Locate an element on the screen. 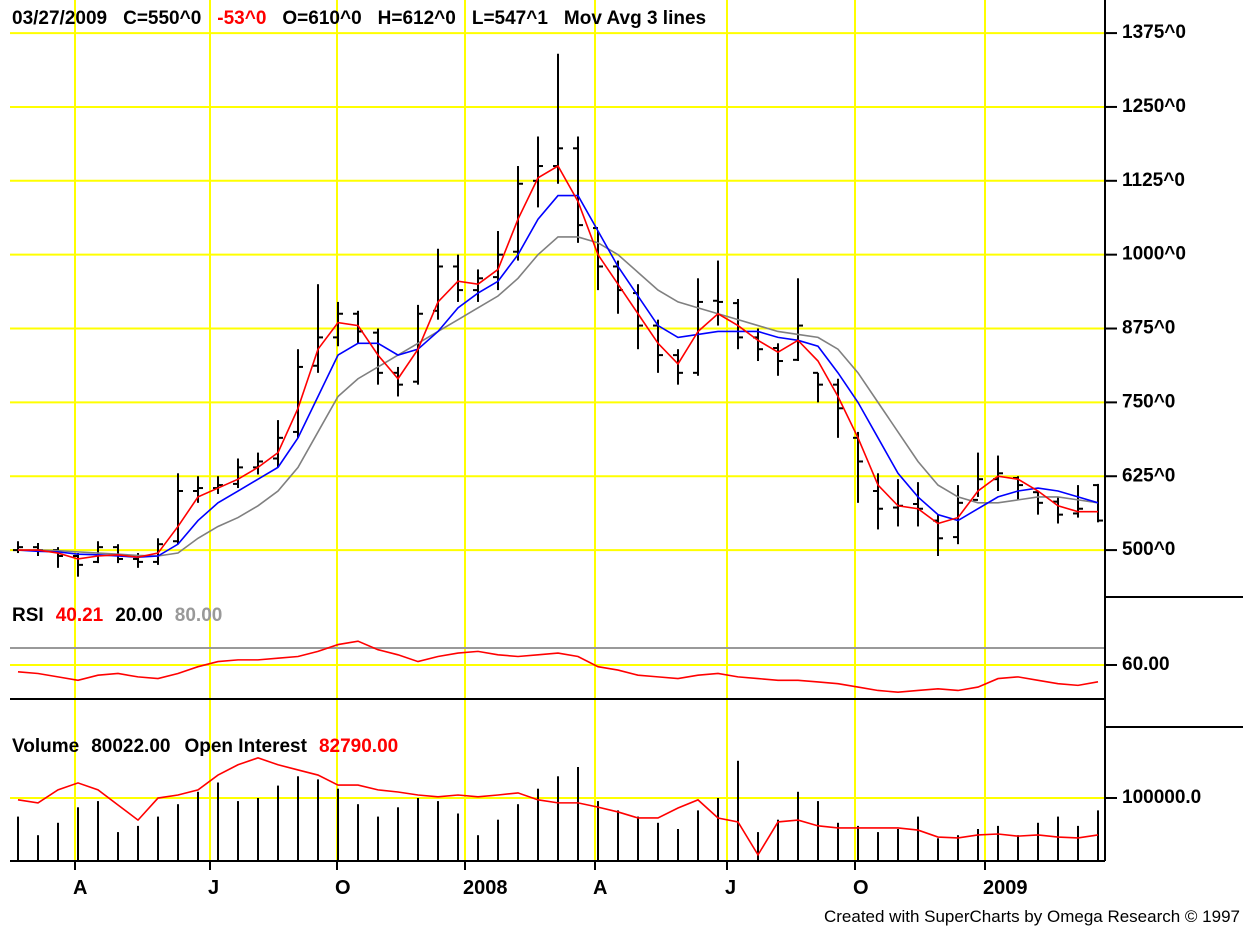 The image size is (1243, 933). y-tick-label: 500^0 is located at coordinates (1148, 549).